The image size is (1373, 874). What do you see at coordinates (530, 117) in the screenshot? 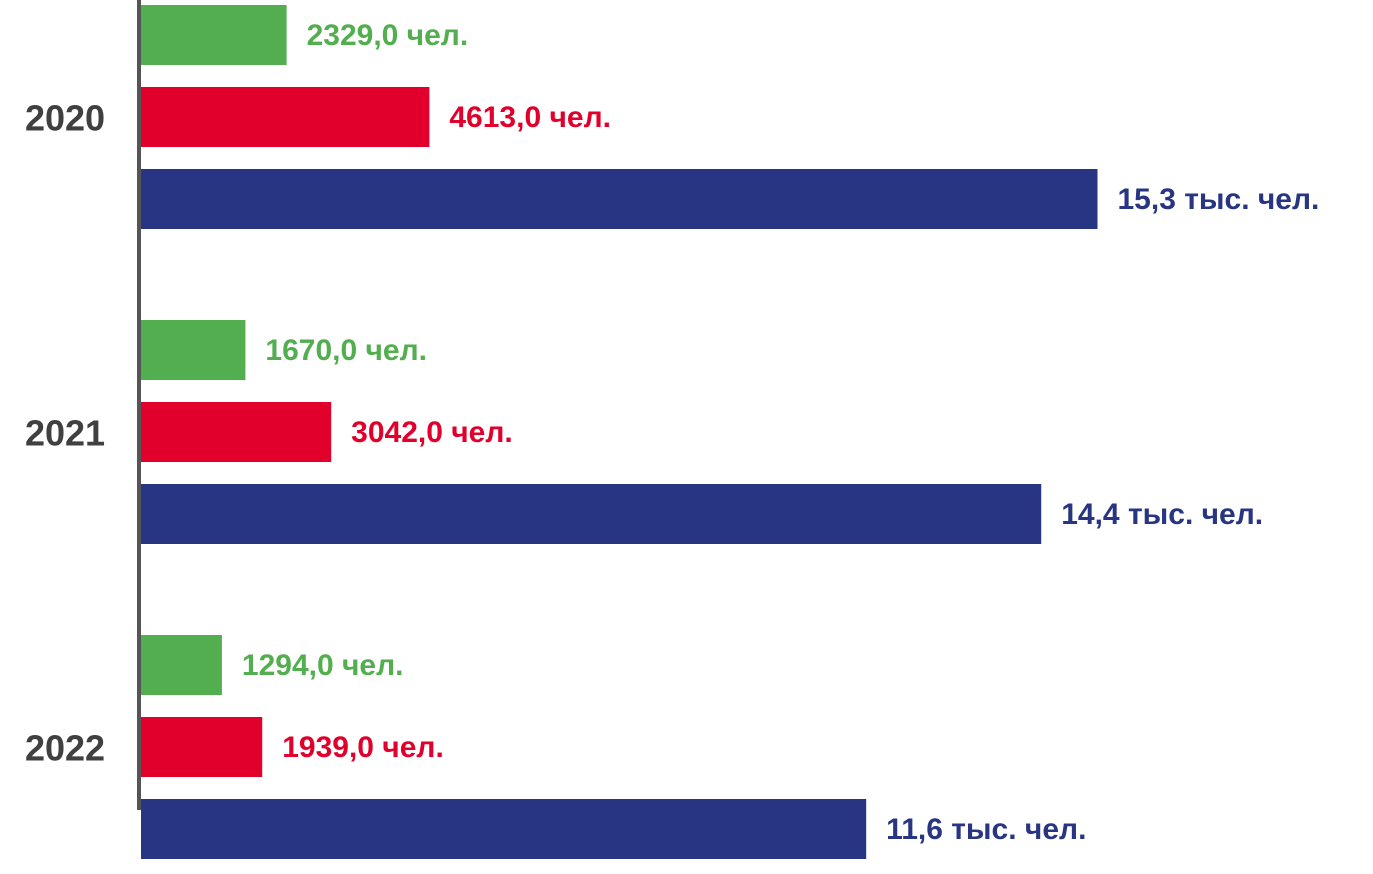
I see `value-label: 4613,0 чел.` at bounding box center [530, 117].